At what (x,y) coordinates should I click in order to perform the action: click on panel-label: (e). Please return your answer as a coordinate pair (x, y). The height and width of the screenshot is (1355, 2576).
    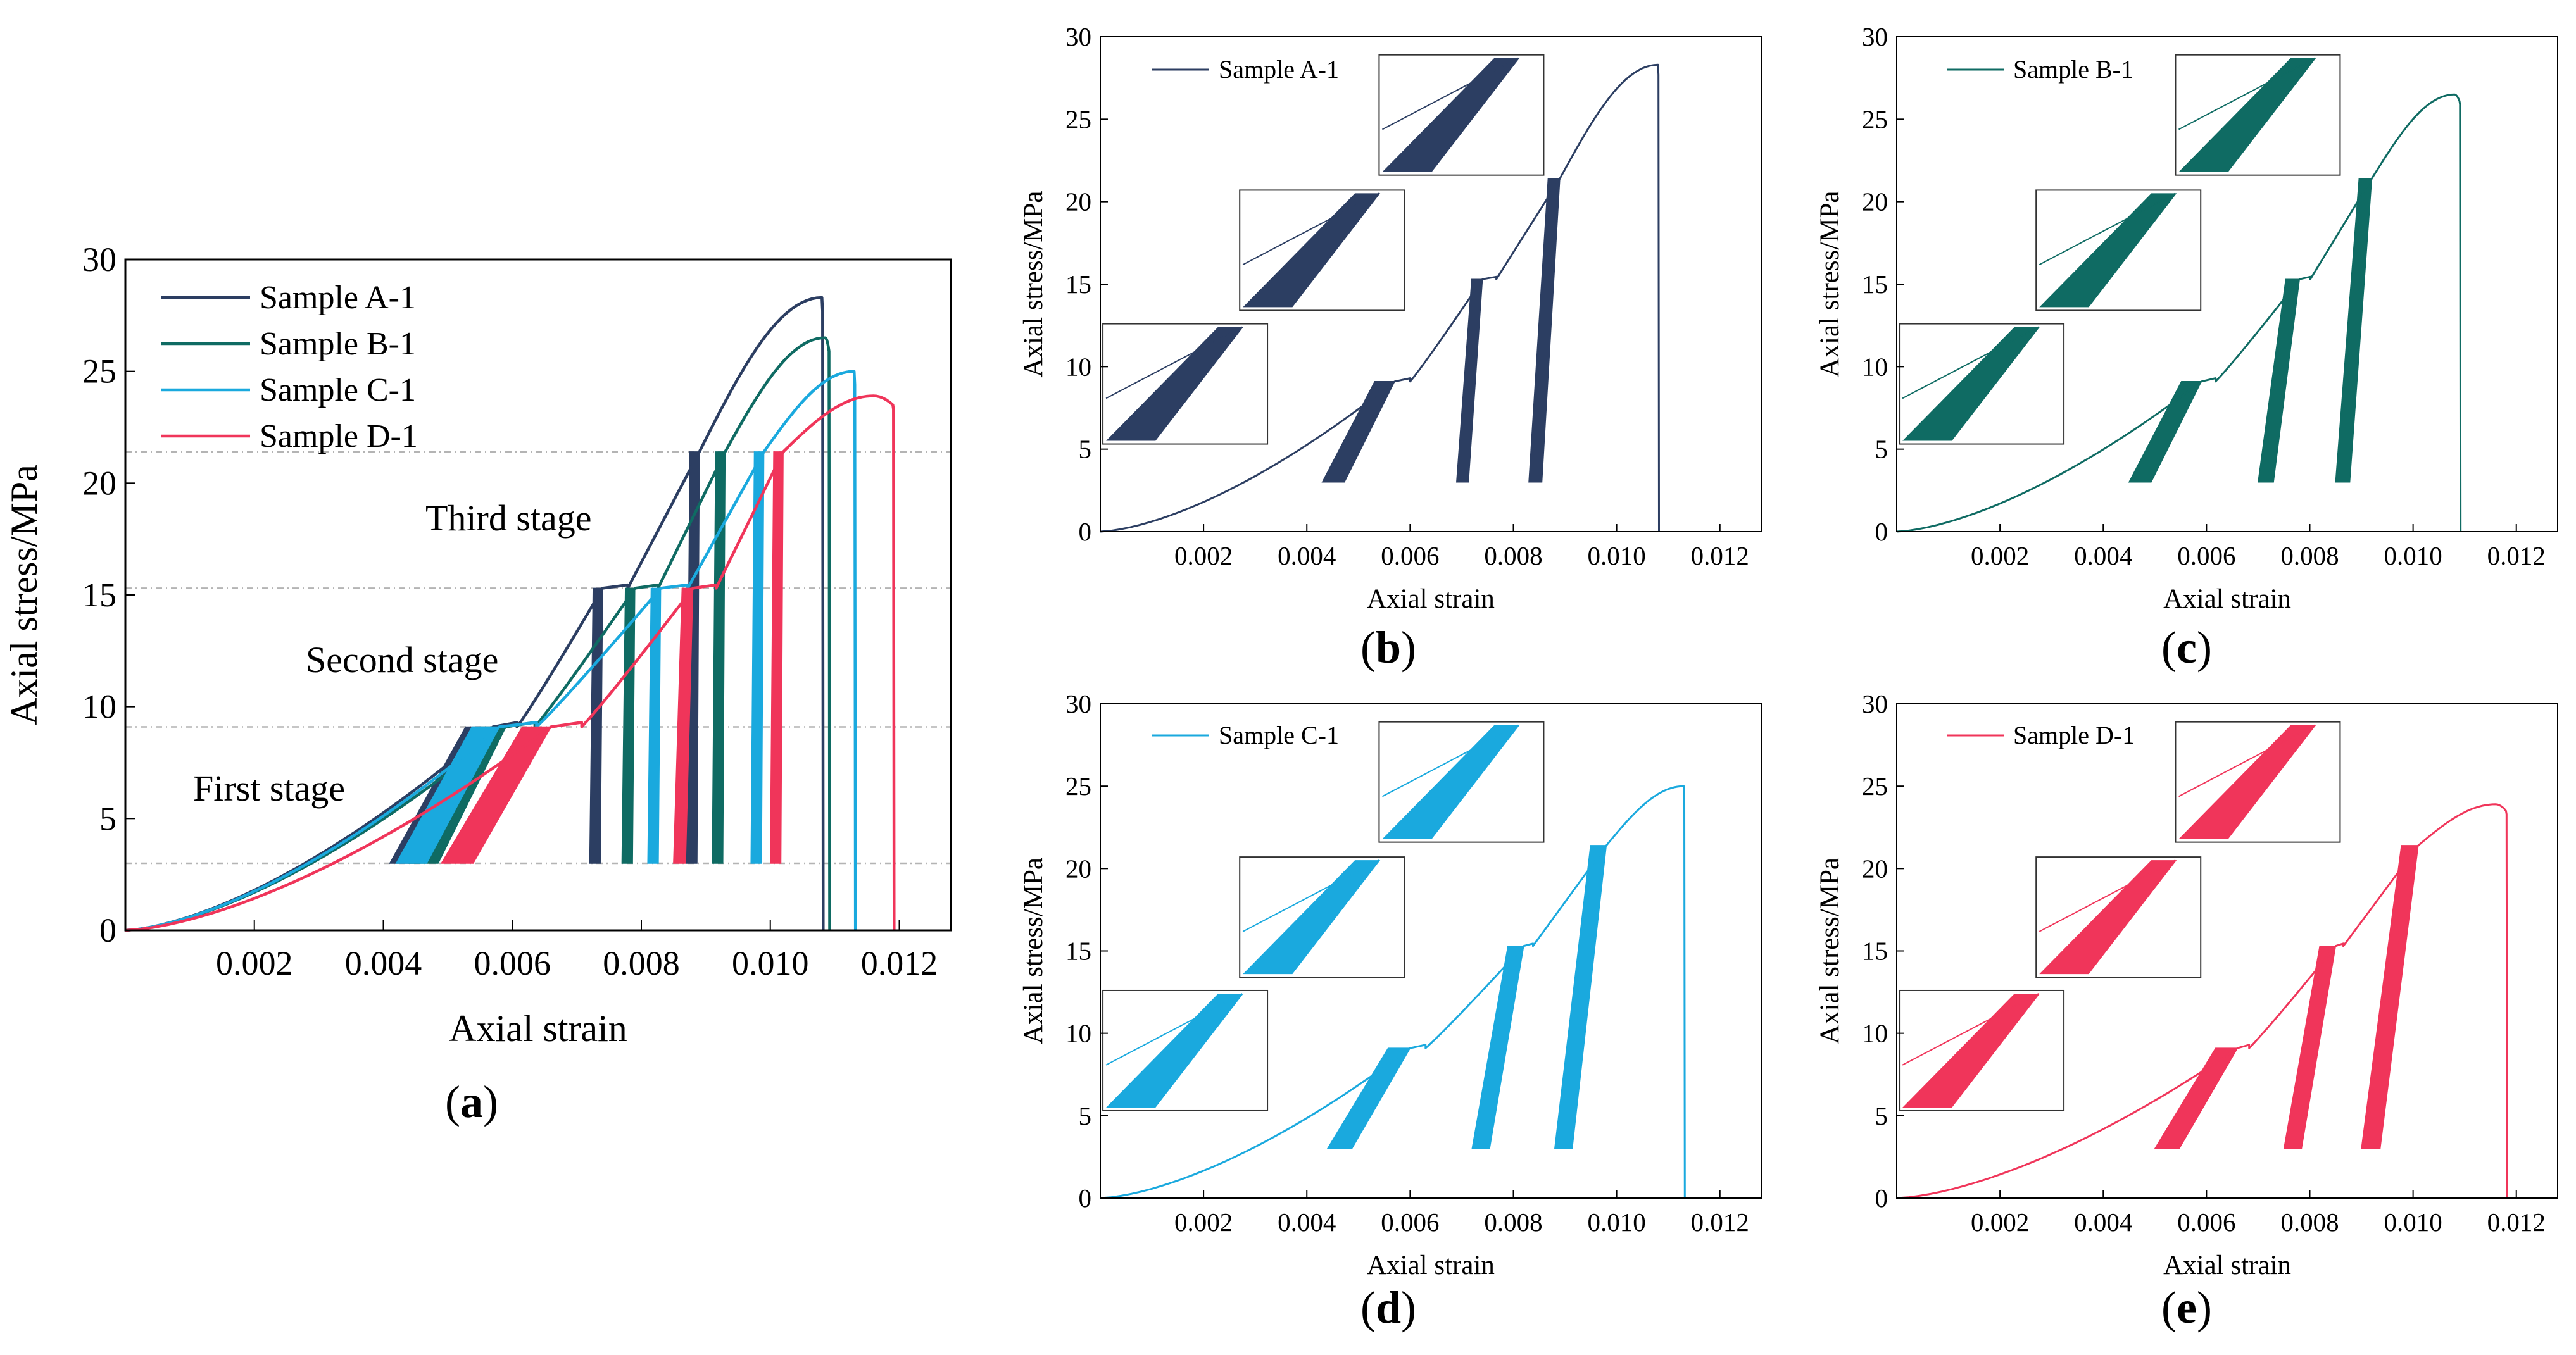
    Looking at the image, I should click on (2186, 1307).